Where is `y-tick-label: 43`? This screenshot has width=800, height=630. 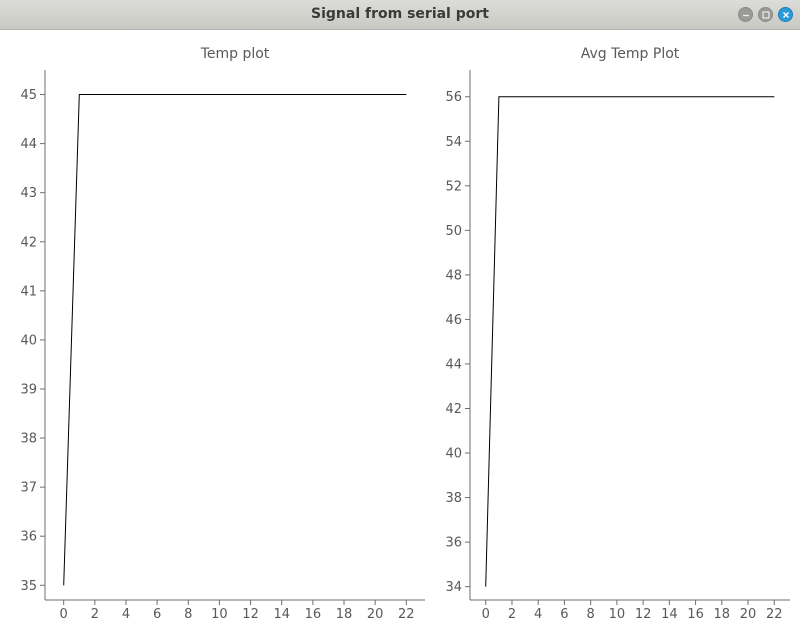
y-tick-label: 43 is located at coordinates (28, 193).